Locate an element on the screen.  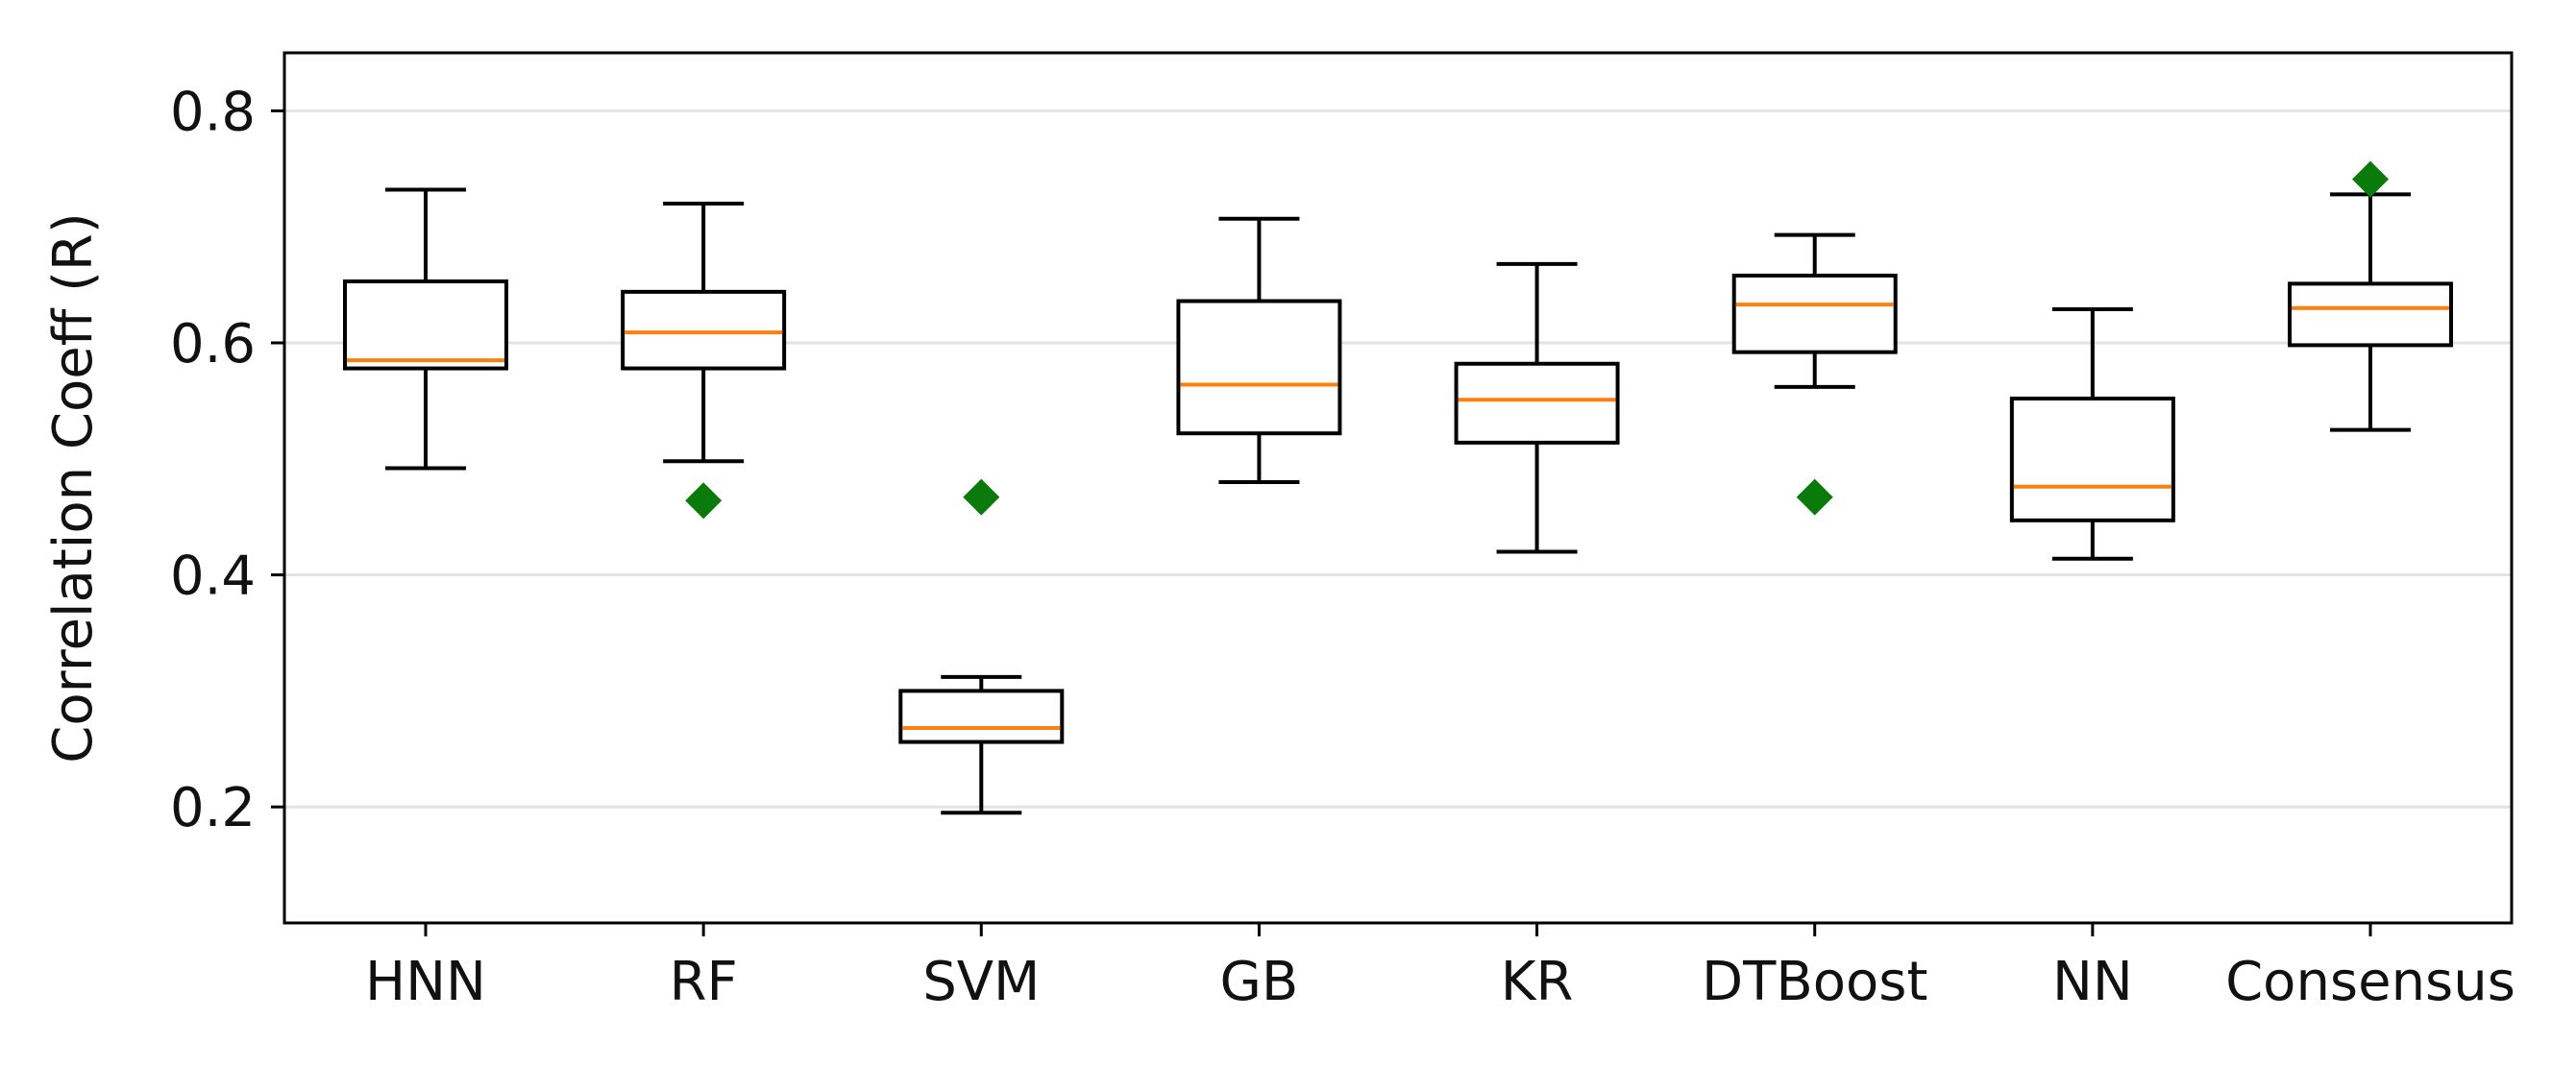
box-kr is located at coordinates (1537, 408).